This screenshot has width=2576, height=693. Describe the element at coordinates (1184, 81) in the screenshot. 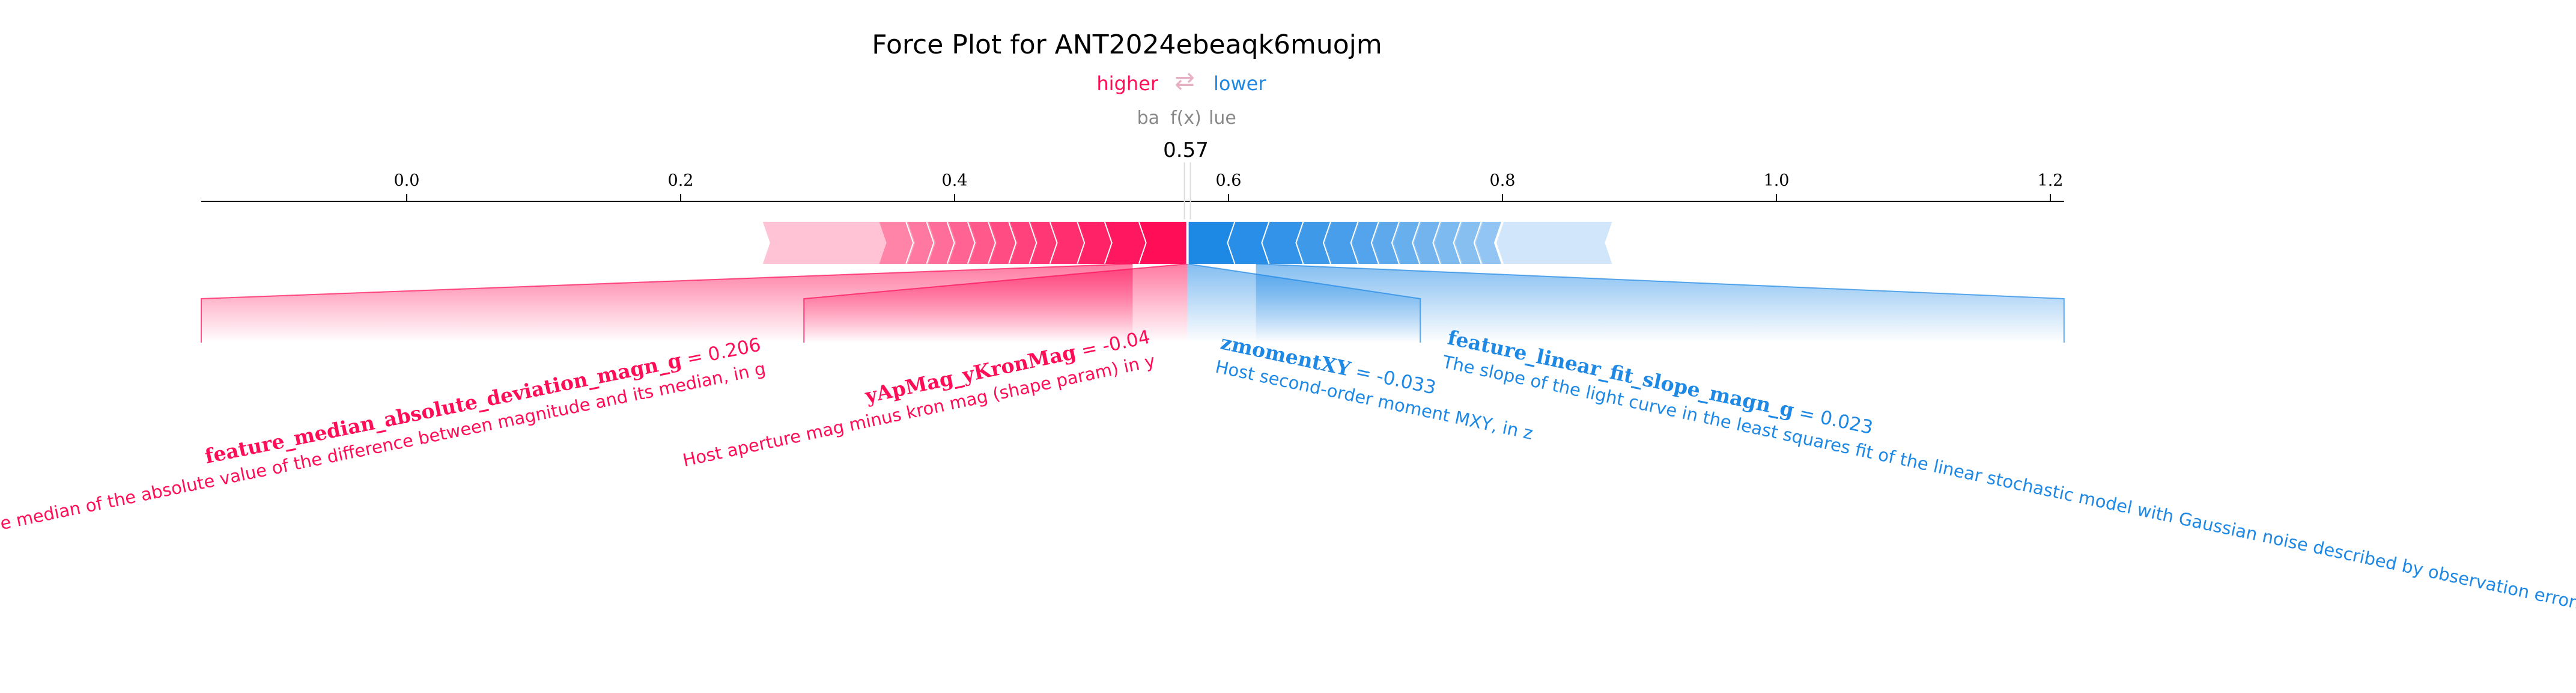

I see `legend-arrow-icon: ⇄` at that location.